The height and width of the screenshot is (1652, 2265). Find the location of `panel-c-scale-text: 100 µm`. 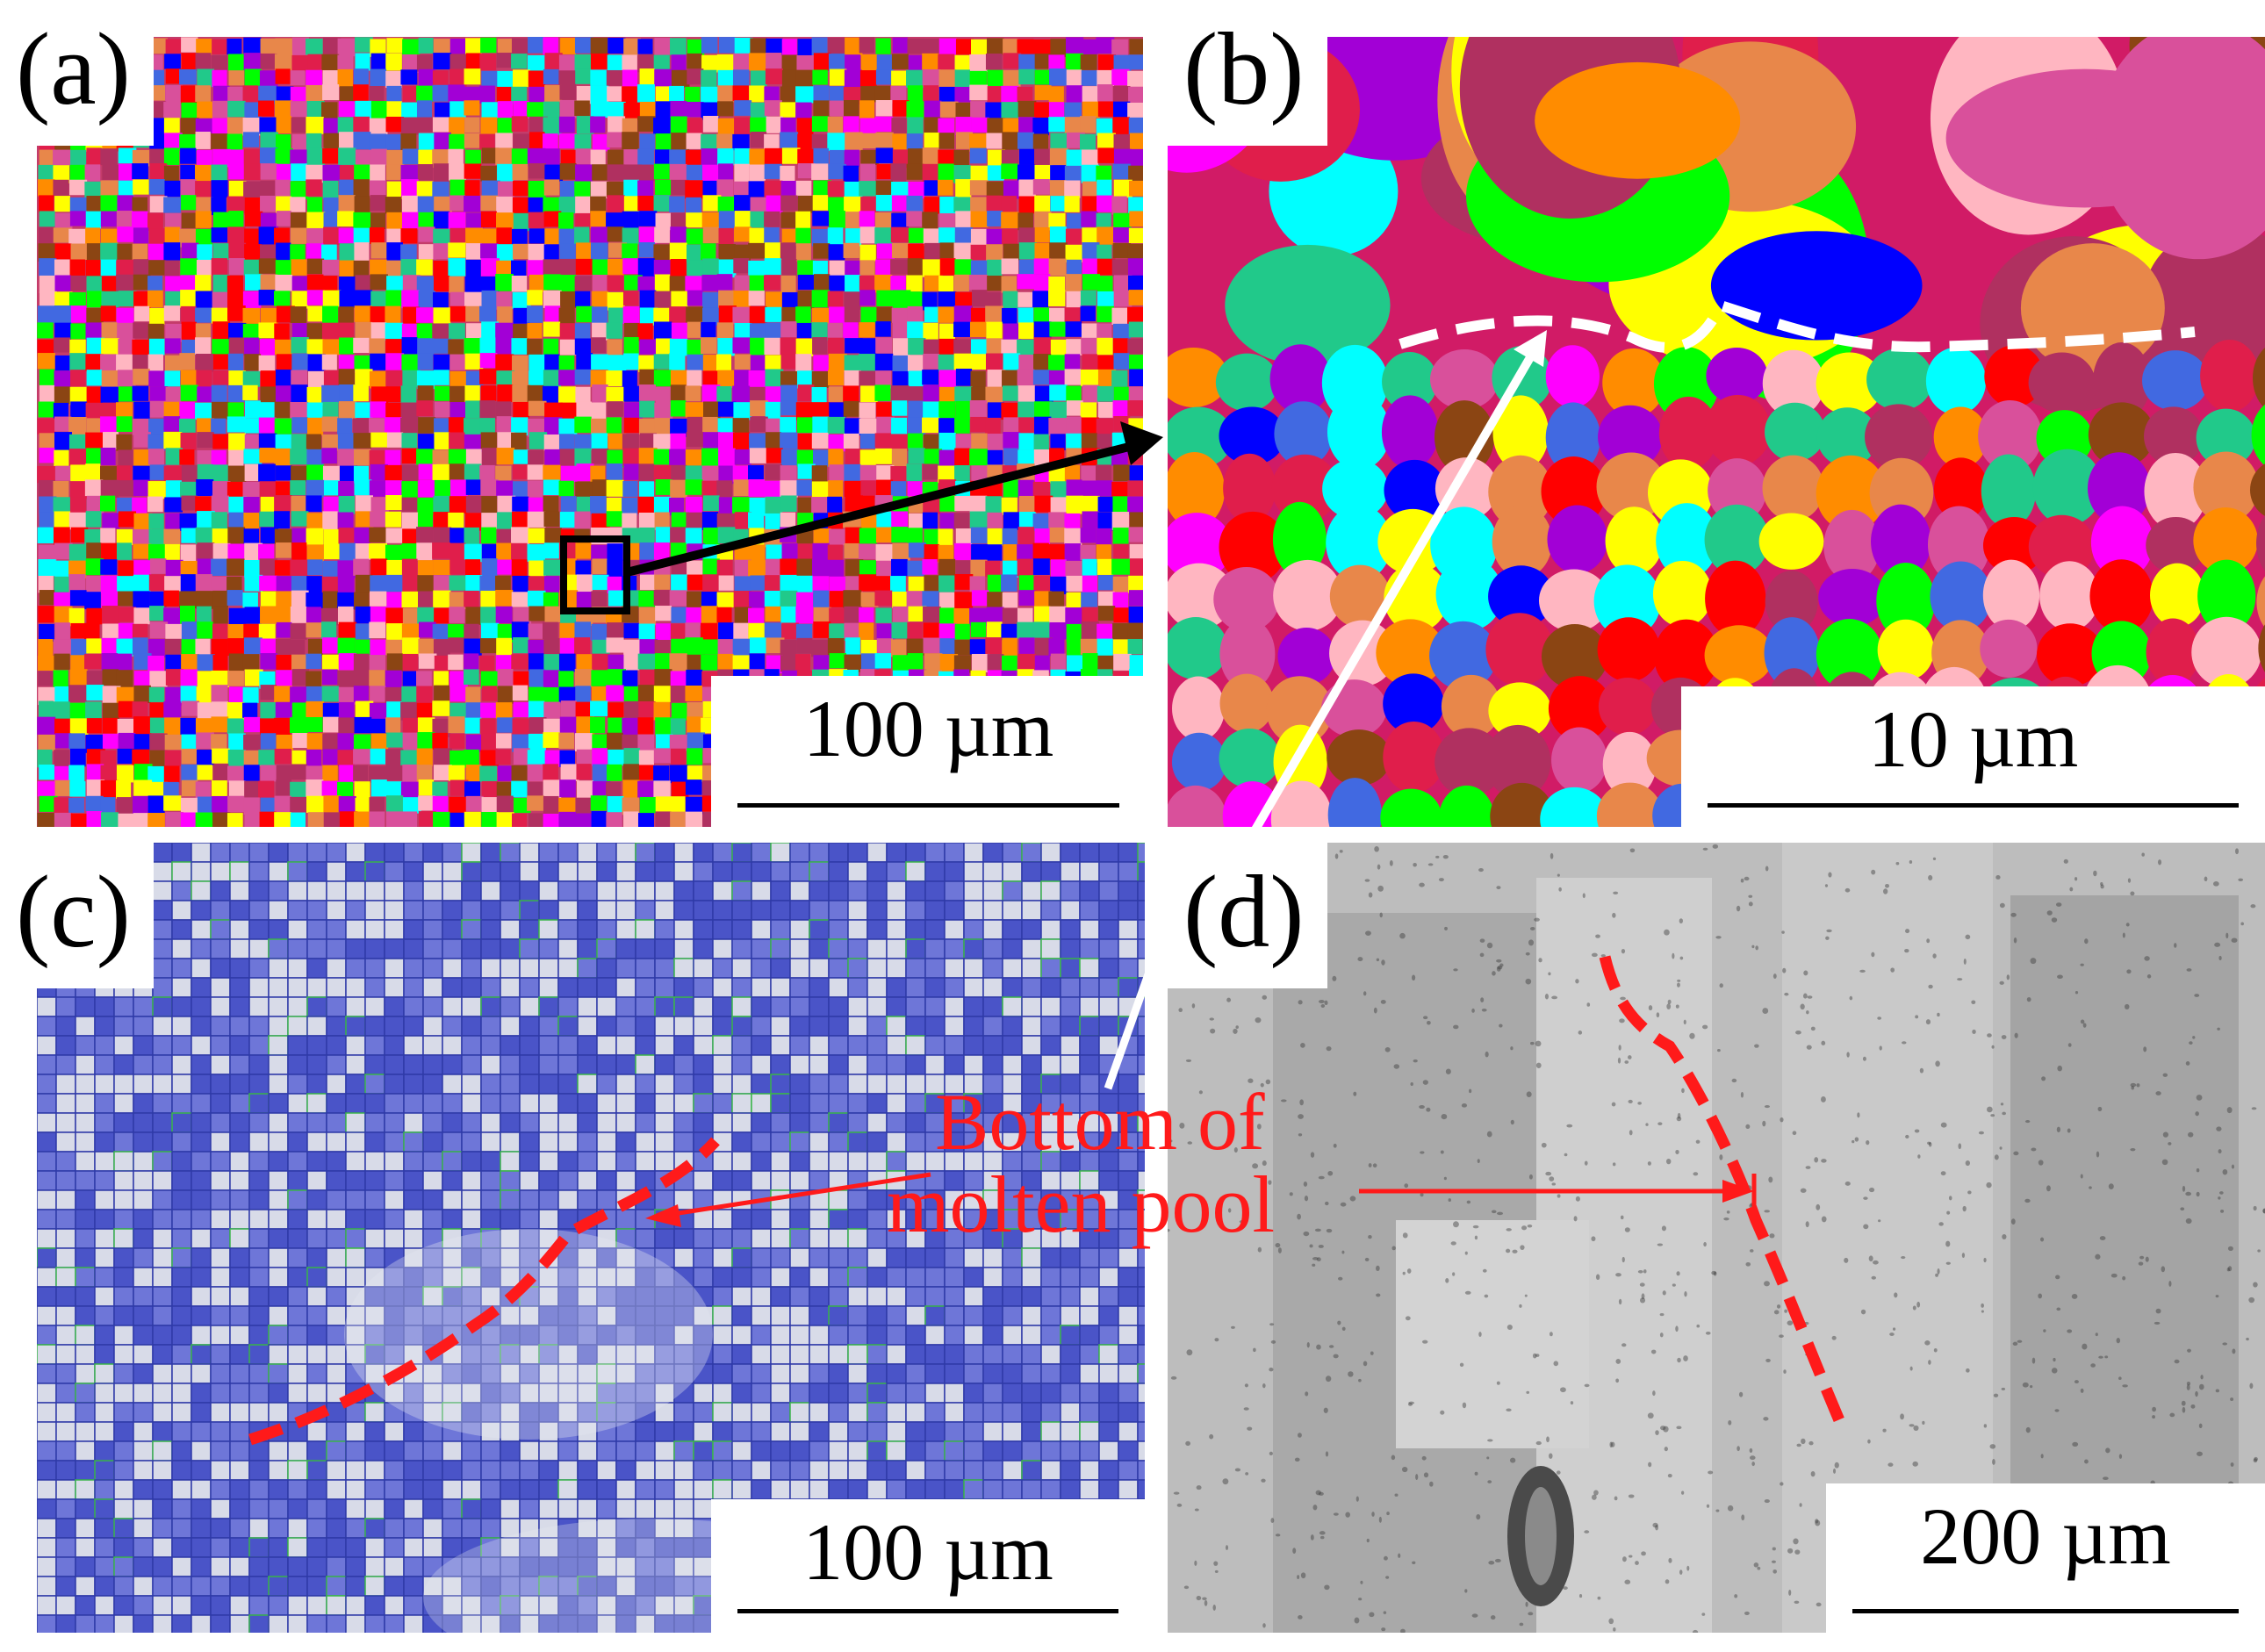

panel-c-scale-text: 100 µm is located at coordinates (927, 1552).